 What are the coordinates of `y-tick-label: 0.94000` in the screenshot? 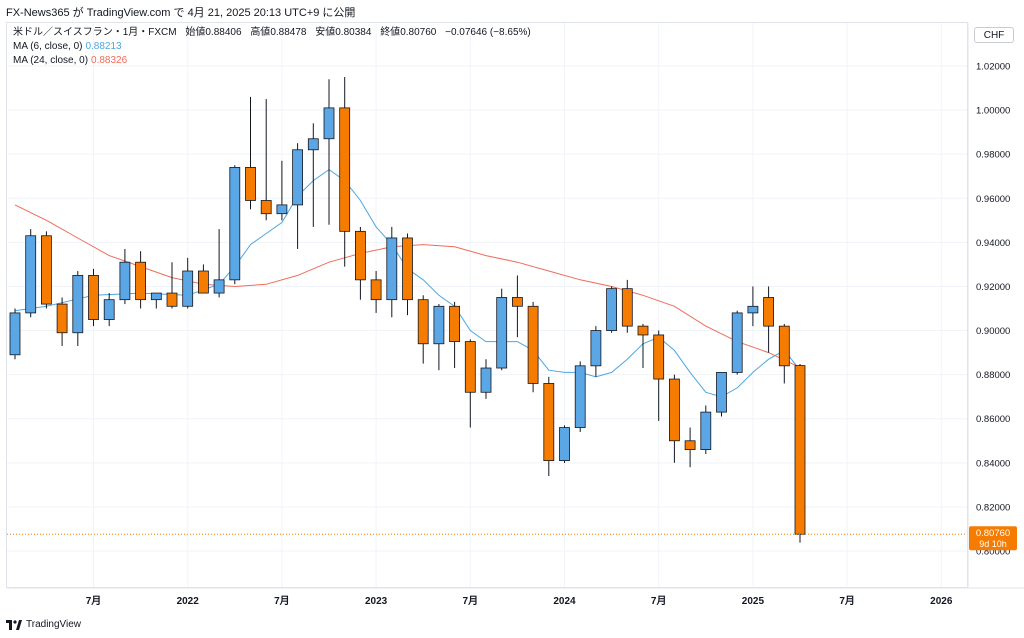 It's located at (993, 243).